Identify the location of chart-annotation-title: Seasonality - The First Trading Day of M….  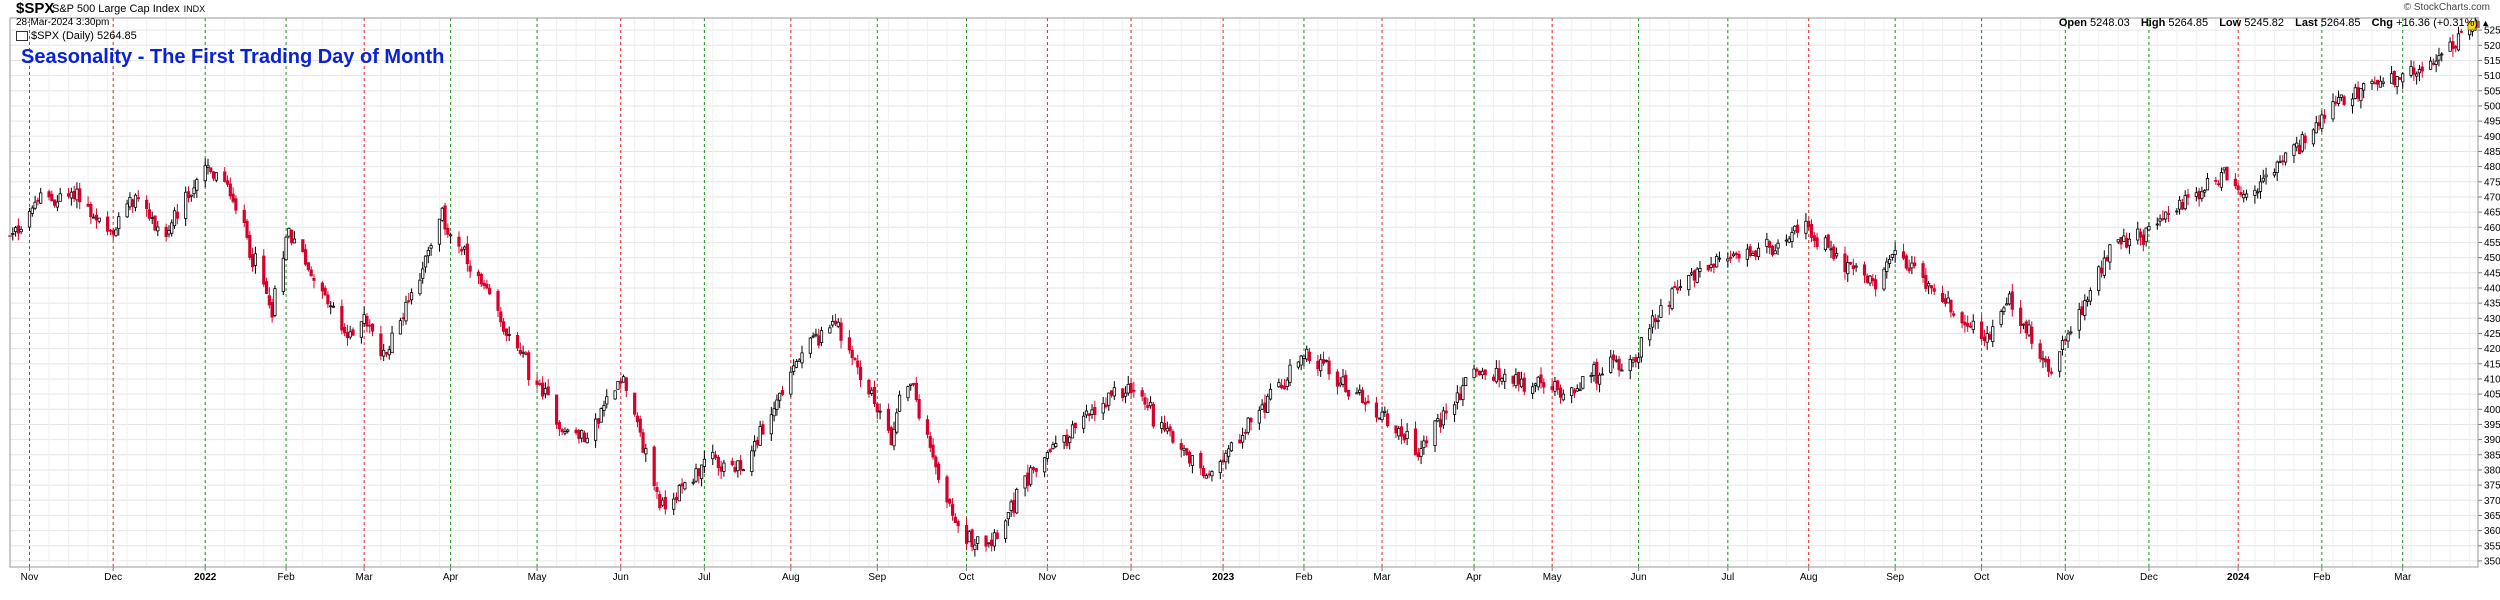
(233, 57).